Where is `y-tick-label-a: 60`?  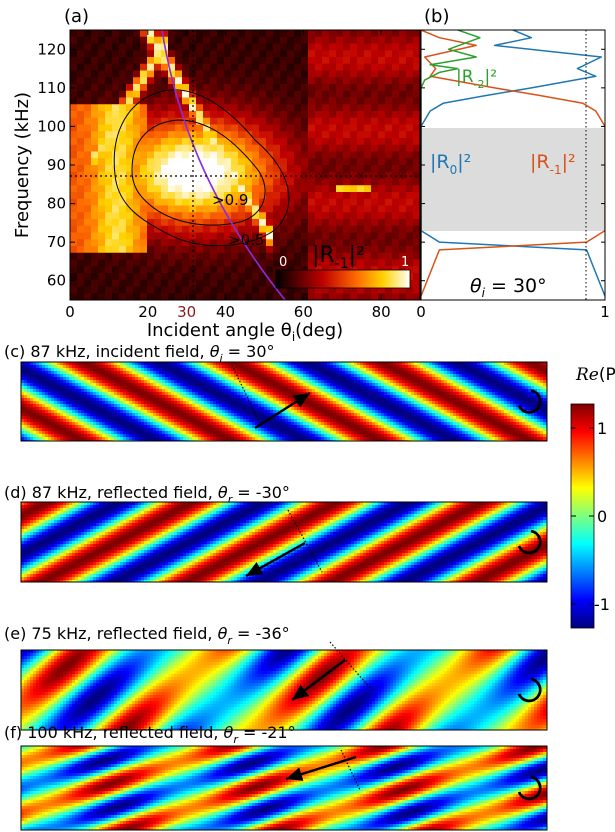
y-tick-label-a: 60 is located at coordinates (56, 281).